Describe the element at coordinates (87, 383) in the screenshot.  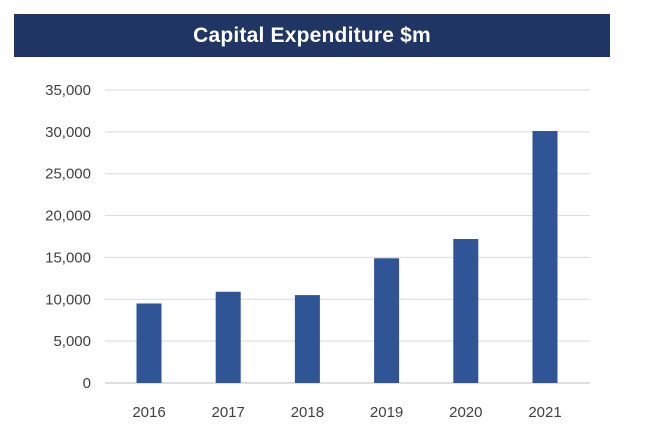
I see `y-tick-label: 0` at that location.